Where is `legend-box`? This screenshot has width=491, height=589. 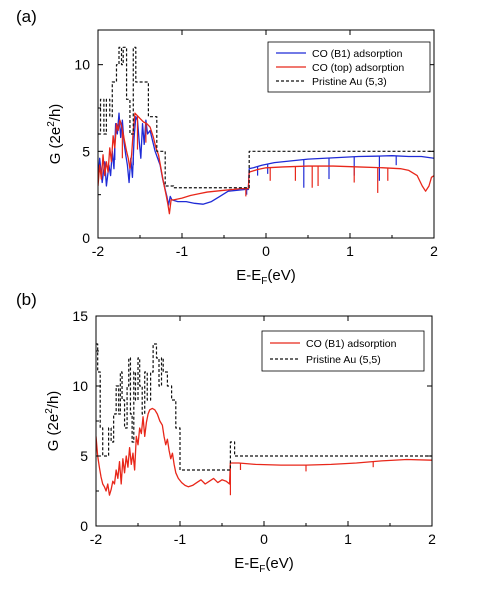 legend-box is located at coordinates (343, 351).